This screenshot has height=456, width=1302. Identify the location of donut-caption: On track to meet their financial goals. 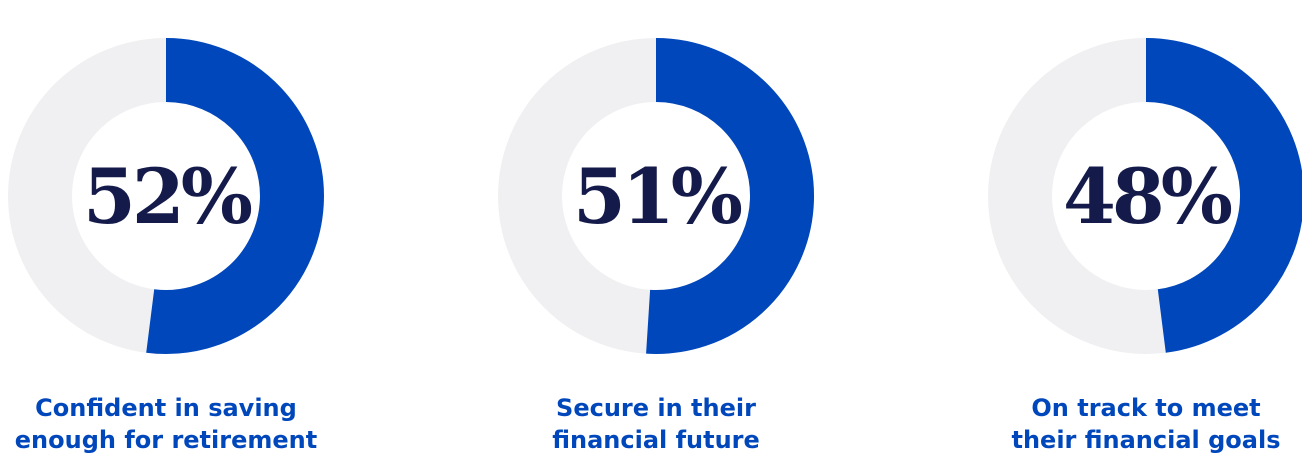
(1131, 424).